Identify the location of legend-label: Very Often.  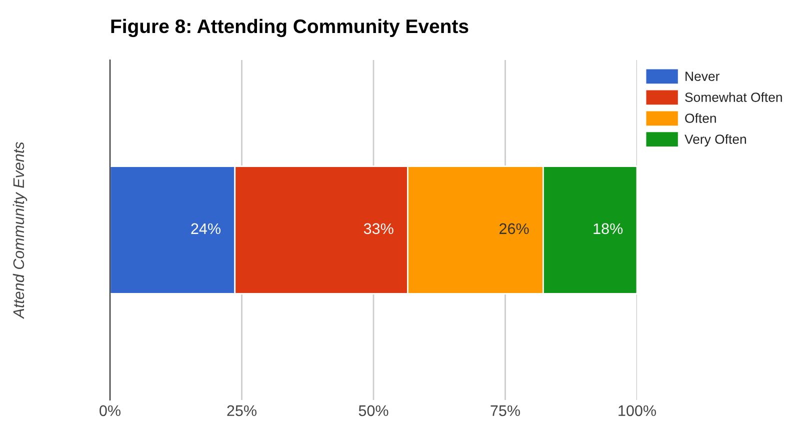
(715, 140).